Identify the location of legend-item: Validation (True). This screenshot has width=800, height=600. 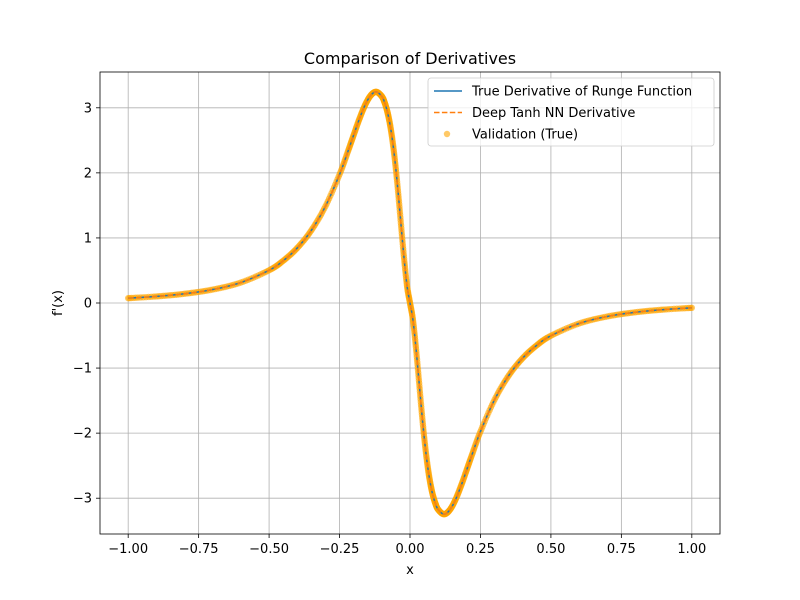
(510, 135).